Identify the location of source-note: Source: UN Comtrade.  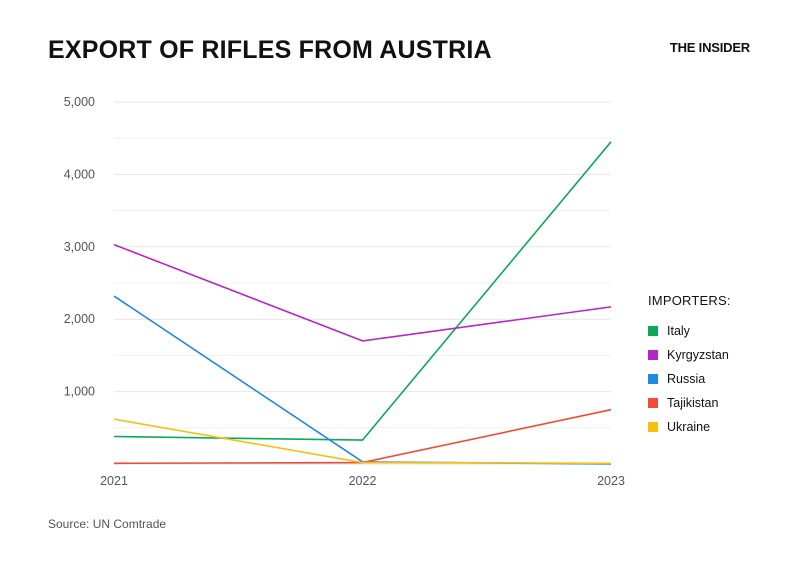
(107, 524).